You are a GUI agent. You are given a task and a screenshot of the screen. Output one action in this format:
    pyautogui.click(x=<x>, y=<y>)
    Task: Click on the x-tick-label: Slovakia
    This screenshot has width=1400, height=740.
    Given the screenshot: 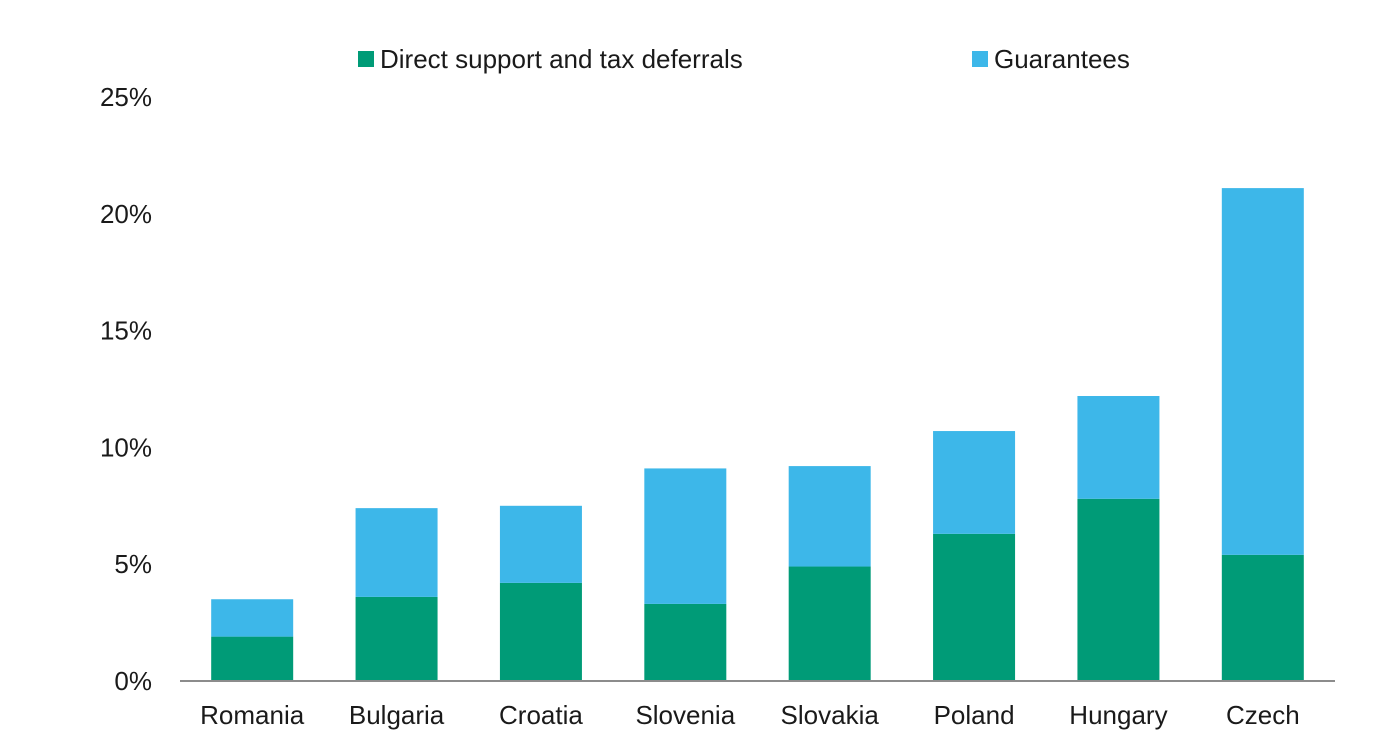 What is the action you would take?
    pyautogui.click(x=830, y=715)
    